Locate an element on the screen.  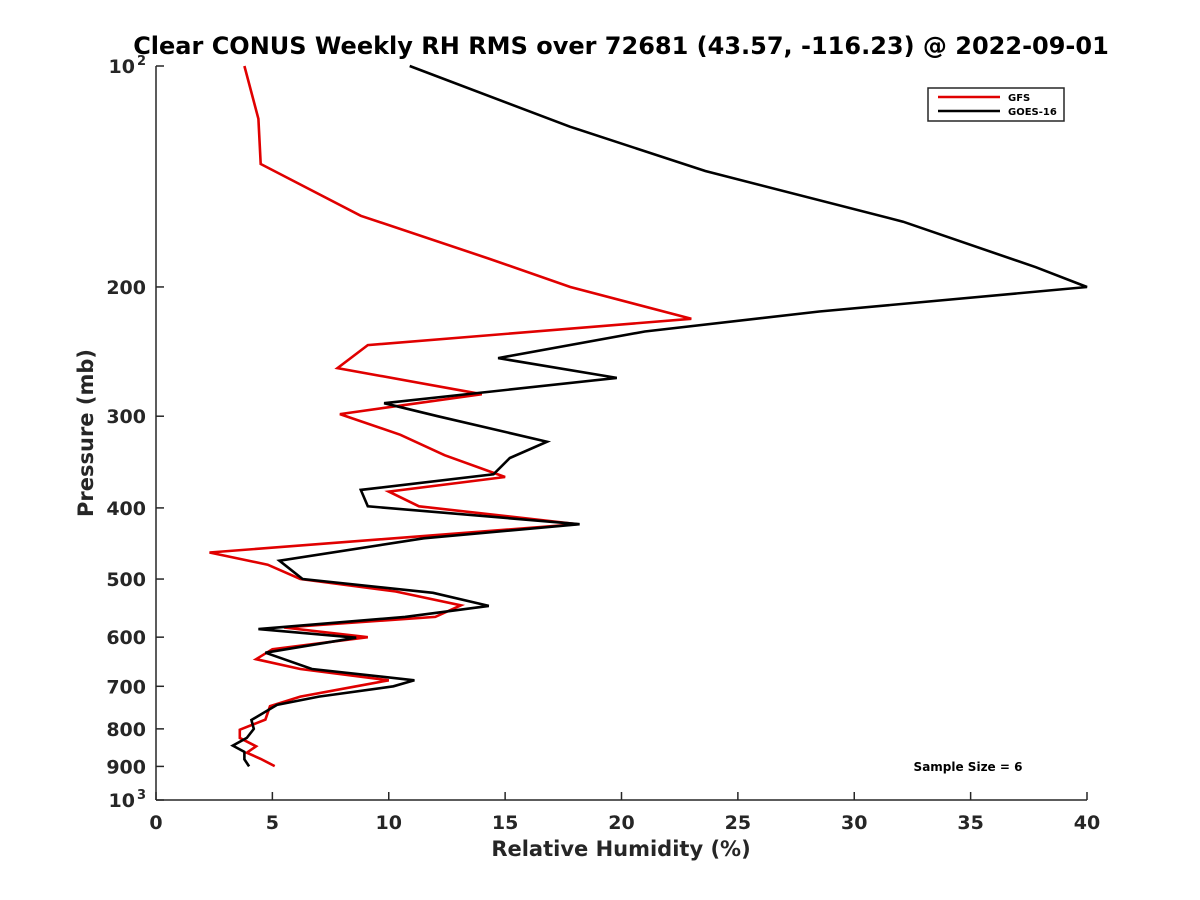
y-tick-label: 700 is located at coordinates (126, 687).